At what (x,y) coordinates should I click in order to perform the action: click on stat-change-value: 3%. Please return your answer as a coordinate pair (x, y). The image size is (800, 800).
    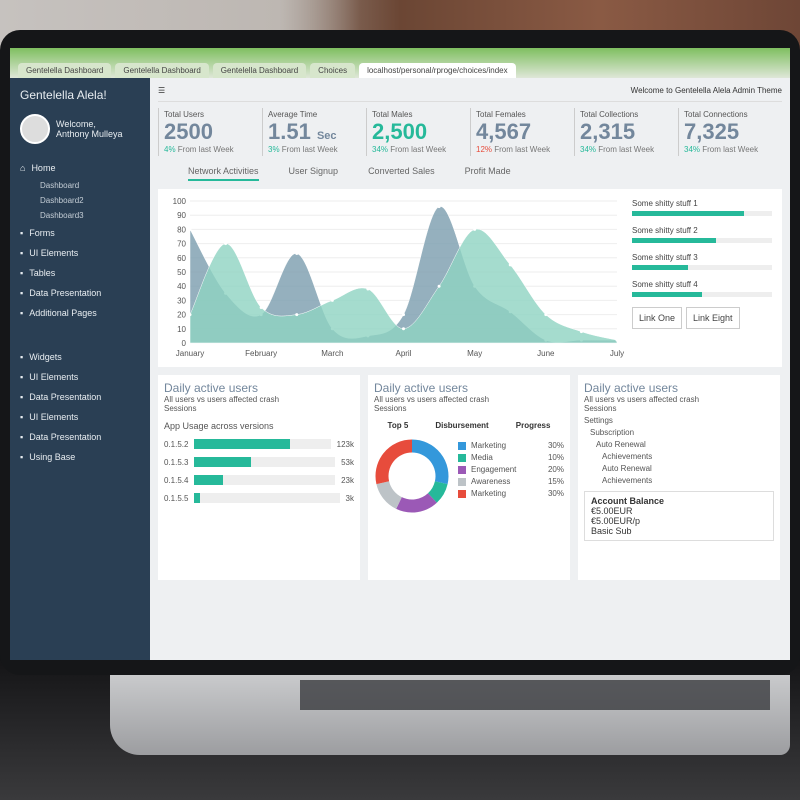
    Looking at the image, I should click on (274, 149).